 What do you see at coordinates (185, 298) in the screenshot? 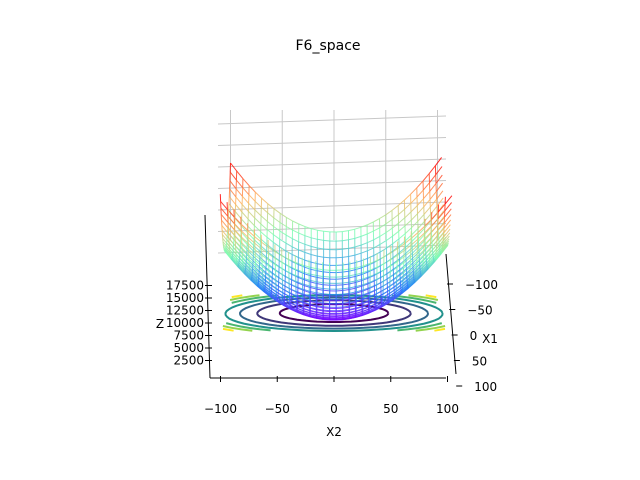
I see `z-tick-label: 15000` at bounding box center [185, 298].